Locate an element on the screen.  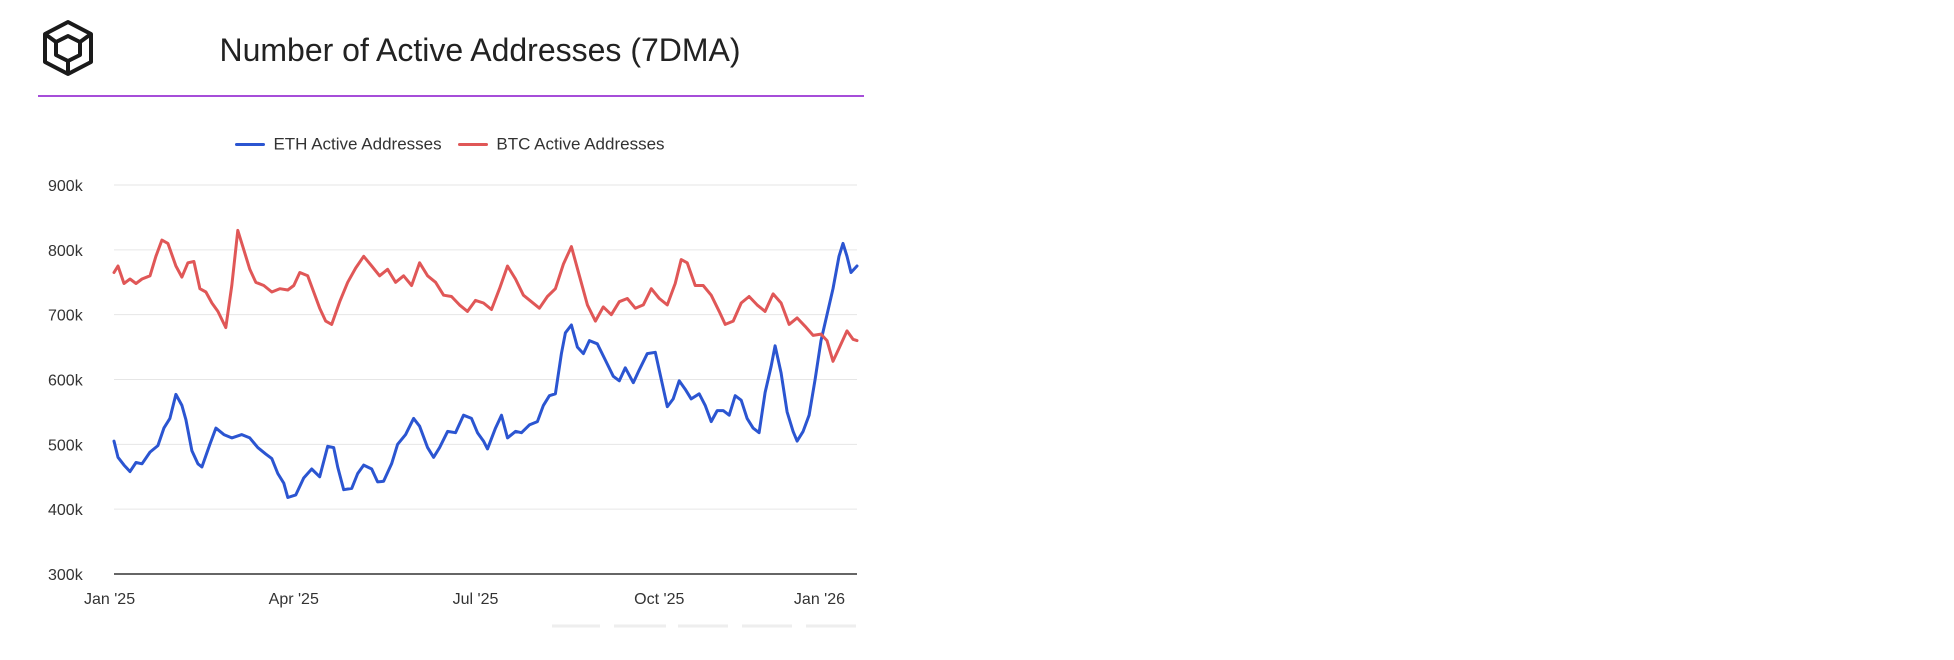
y-tick-label-300k: 300k is located at coordinates (66, 575).